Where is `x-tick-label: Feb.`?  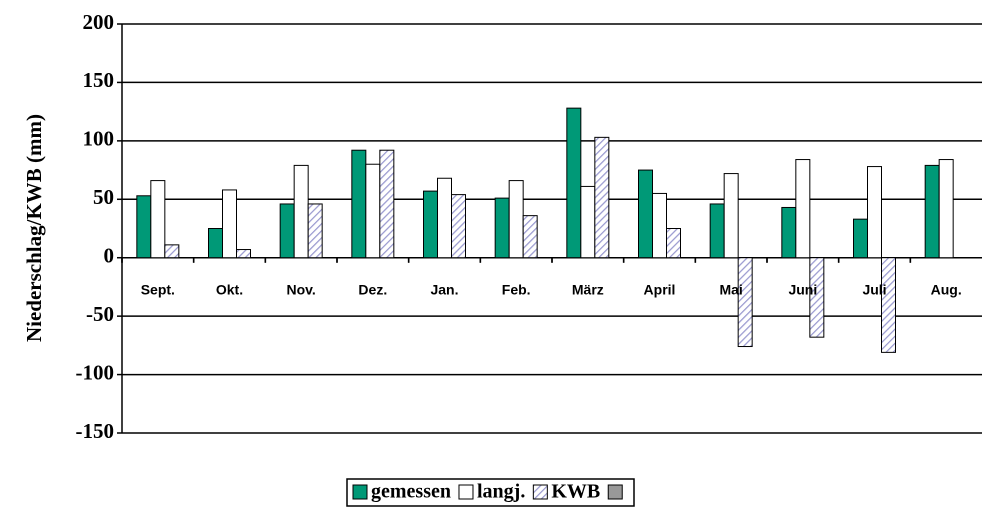 x-tick-label: Feb. is located at coordinates (516, 289).